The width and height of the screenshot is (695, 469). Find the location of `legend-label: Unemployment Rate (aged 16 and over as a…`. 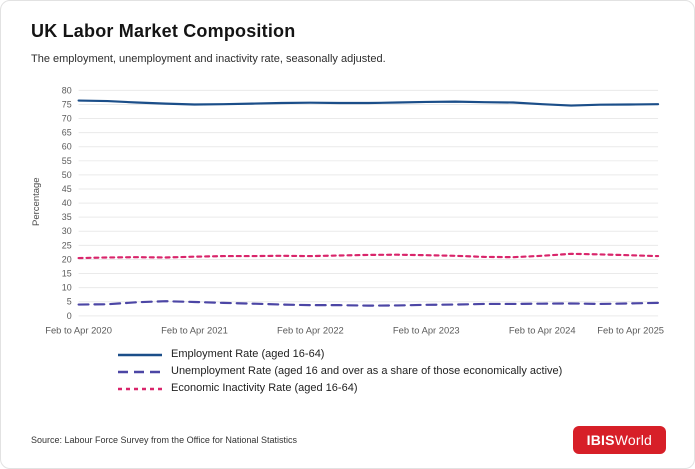

legend-label: Unemployment Rate (aged 16 and over as a… is located at coordinates (367, 371).